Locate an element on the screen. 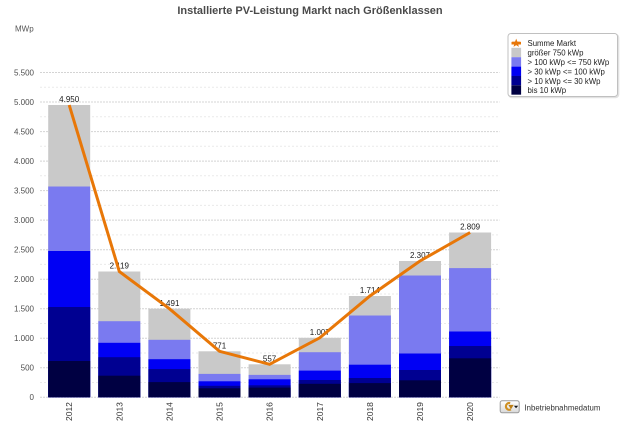 The image size is (620, 428). svg-text: 2014 is located at coordinates (169, 411).